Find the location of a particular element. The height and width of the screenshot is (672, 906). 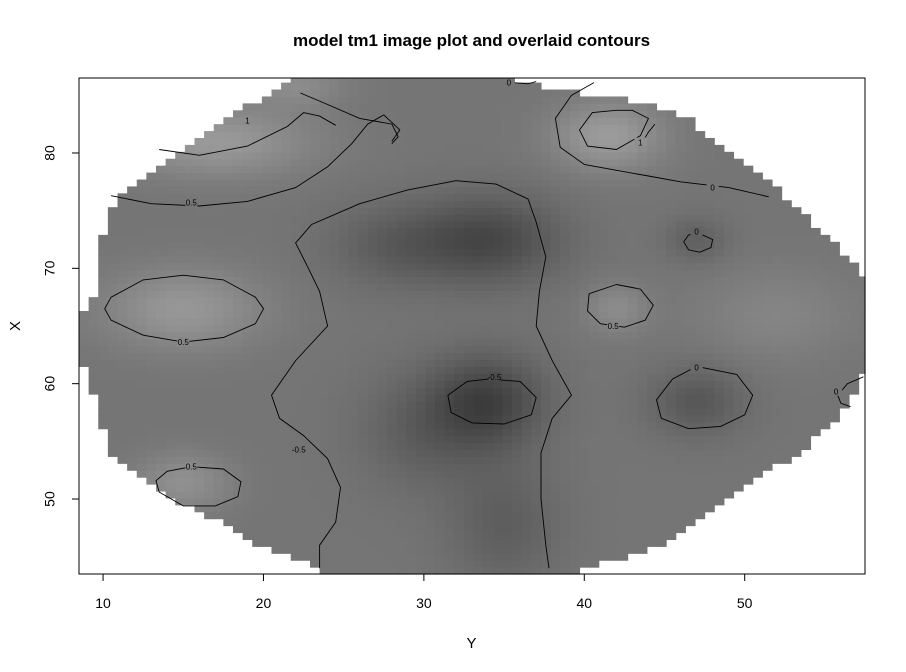

y-tick-label: 70 is located at coordinates (50, 268).